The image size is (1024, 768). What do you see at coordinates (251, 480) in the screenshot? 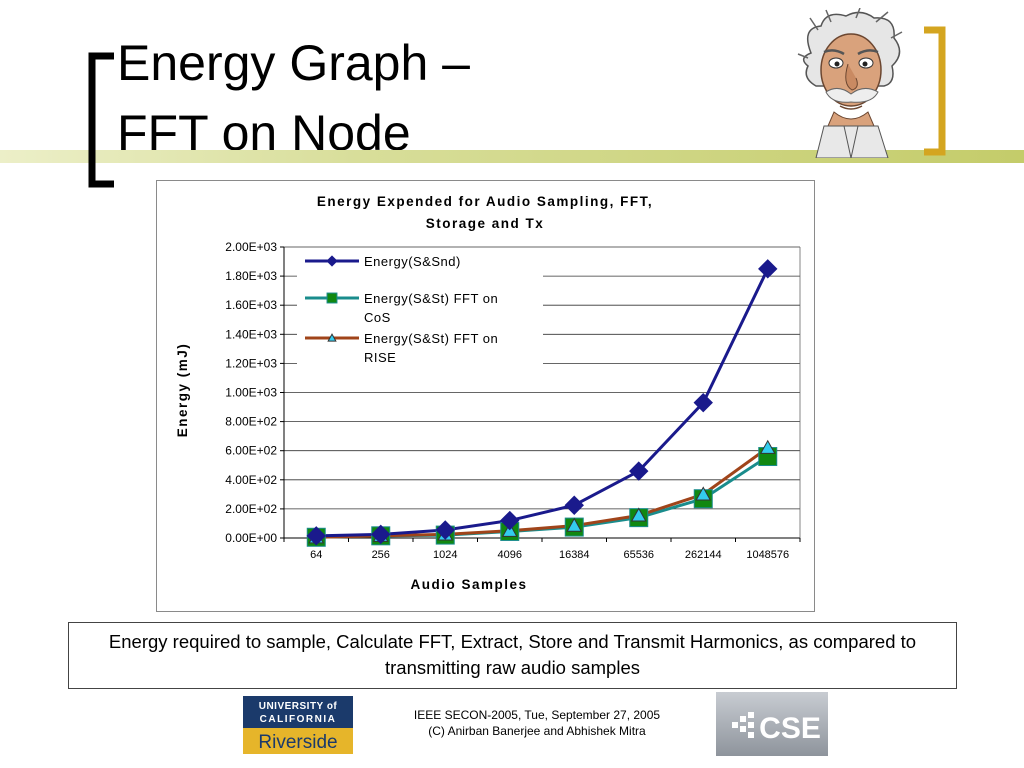
I see `y-tick-label: 4.00E+02` at bounding box center [251, 480].